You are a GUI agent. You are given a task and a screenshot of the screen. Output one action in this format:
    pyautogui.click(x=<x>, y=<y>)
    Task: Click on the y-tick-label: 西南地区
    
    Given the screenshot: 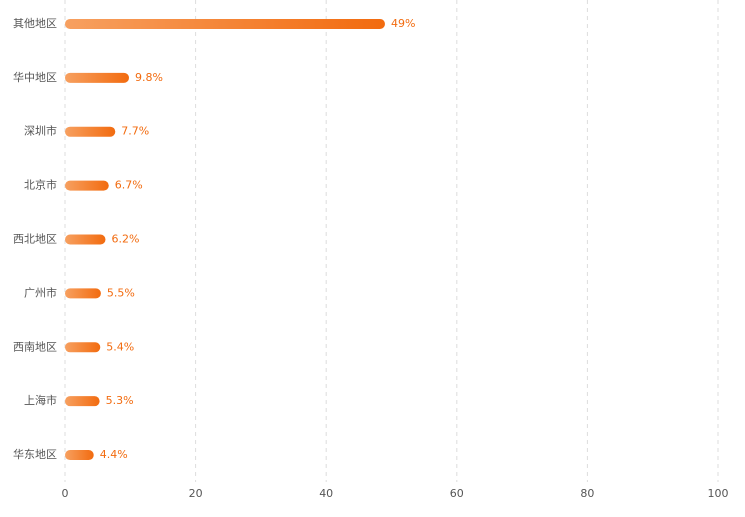 What is the action you would take?
    pyautogui.click(x=35, y=346)
    